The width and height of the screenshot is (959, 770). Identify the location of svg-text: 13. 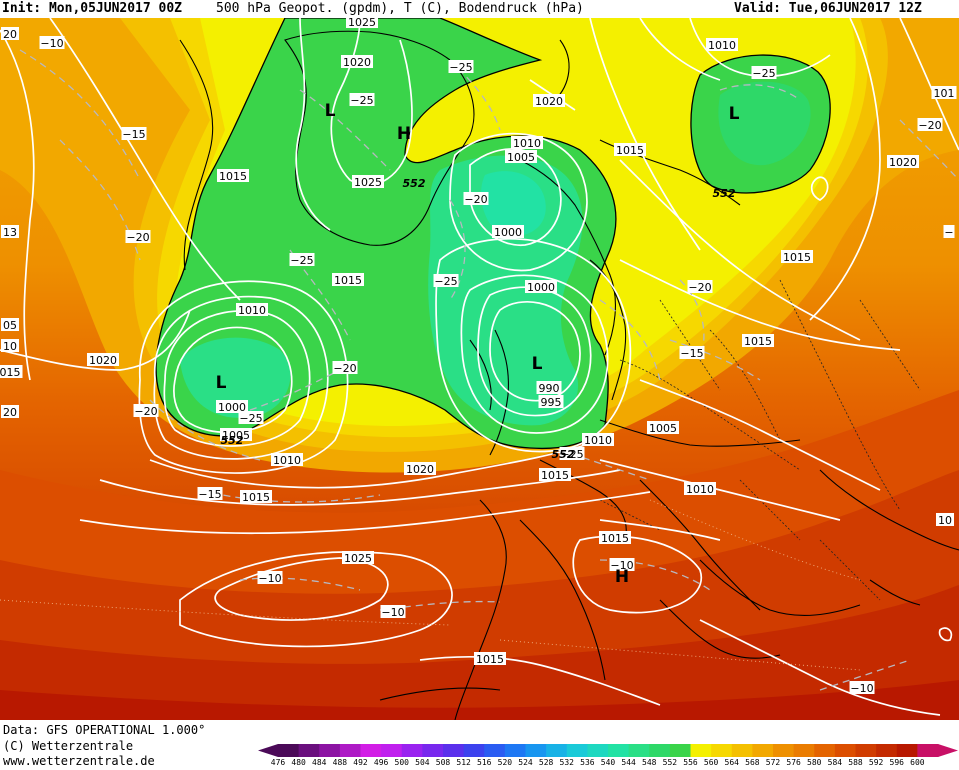
(10, 232).